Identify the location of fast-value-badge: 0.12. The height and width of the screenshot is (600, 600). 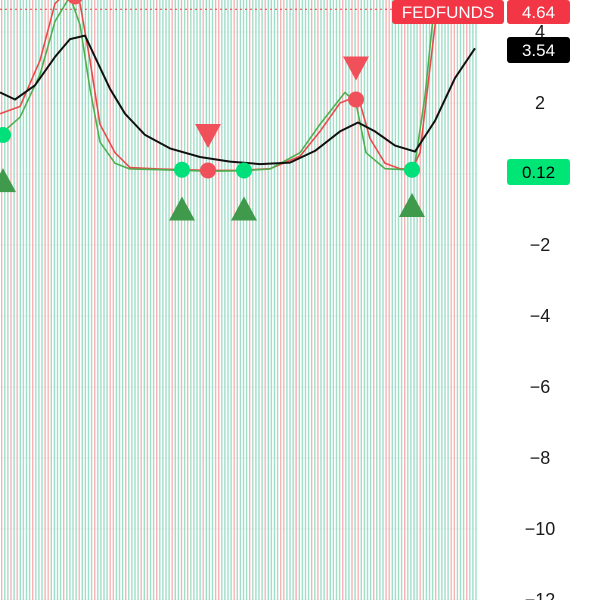
(538, 172).